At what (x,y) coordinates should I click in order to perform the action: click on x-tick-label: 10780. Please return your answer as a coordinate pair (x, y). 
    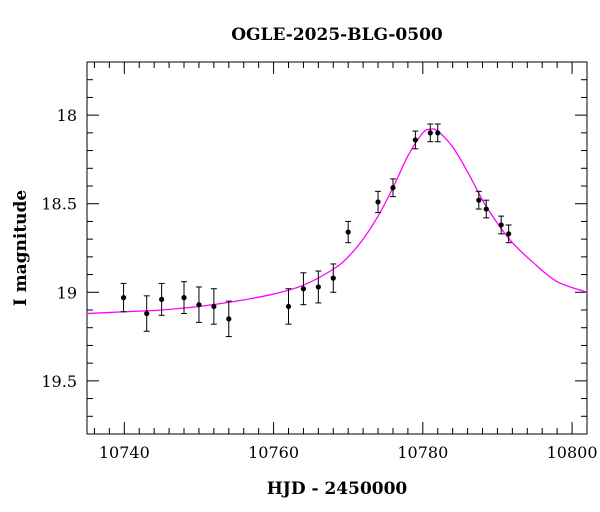
    Looking at the image, I should click on (422, 452).